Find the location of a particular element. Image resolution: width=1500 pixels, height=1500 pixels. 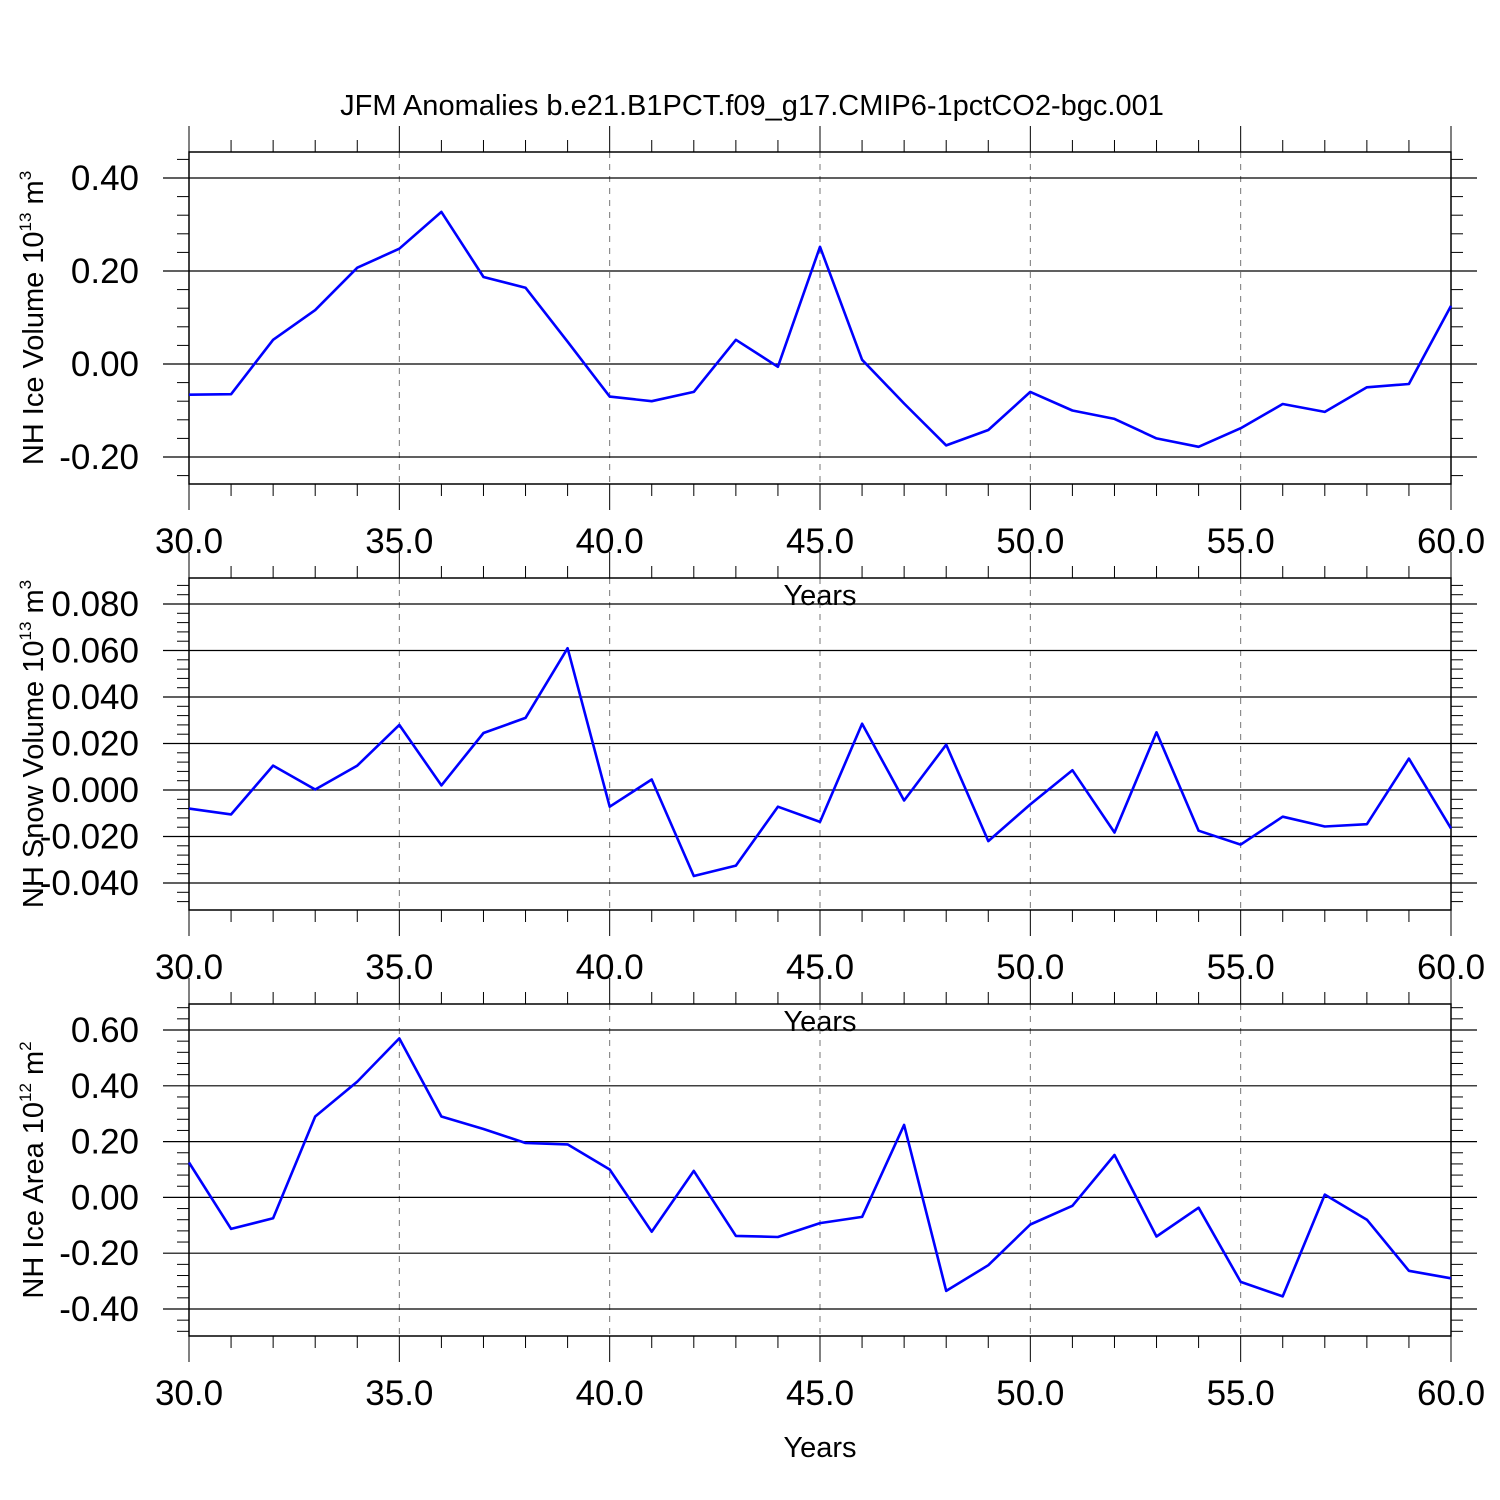

y-tick-label: 0.60 is located at coordinates (105, 1030).